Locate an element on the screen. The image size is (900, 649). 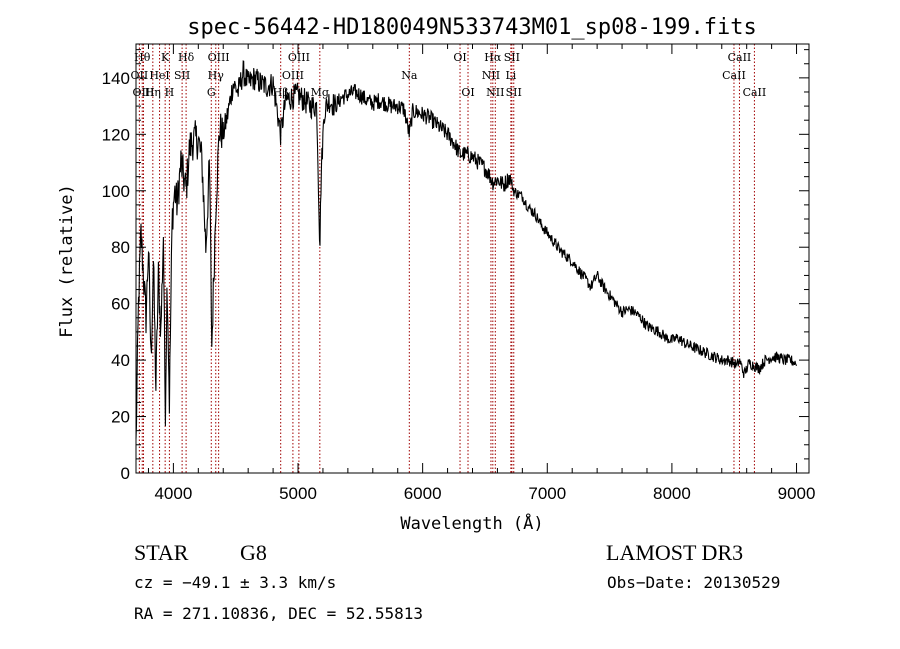
x-tick-label: 5000 is located at coordinates (298, 493).